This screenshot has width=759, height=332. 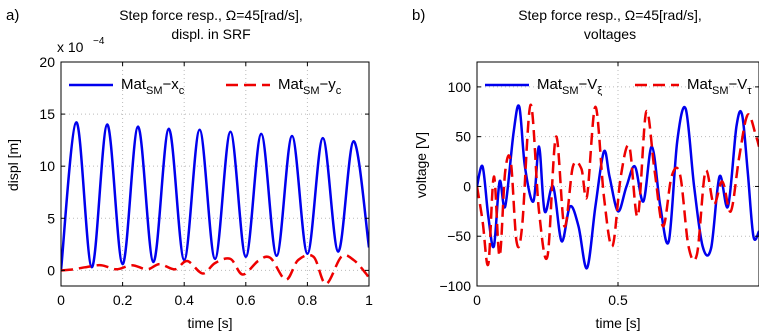 What do you see at coordinates (308, 300) in the screenshot?
I see `x-tick-label: 0.8` at bounding box center [308, 300].